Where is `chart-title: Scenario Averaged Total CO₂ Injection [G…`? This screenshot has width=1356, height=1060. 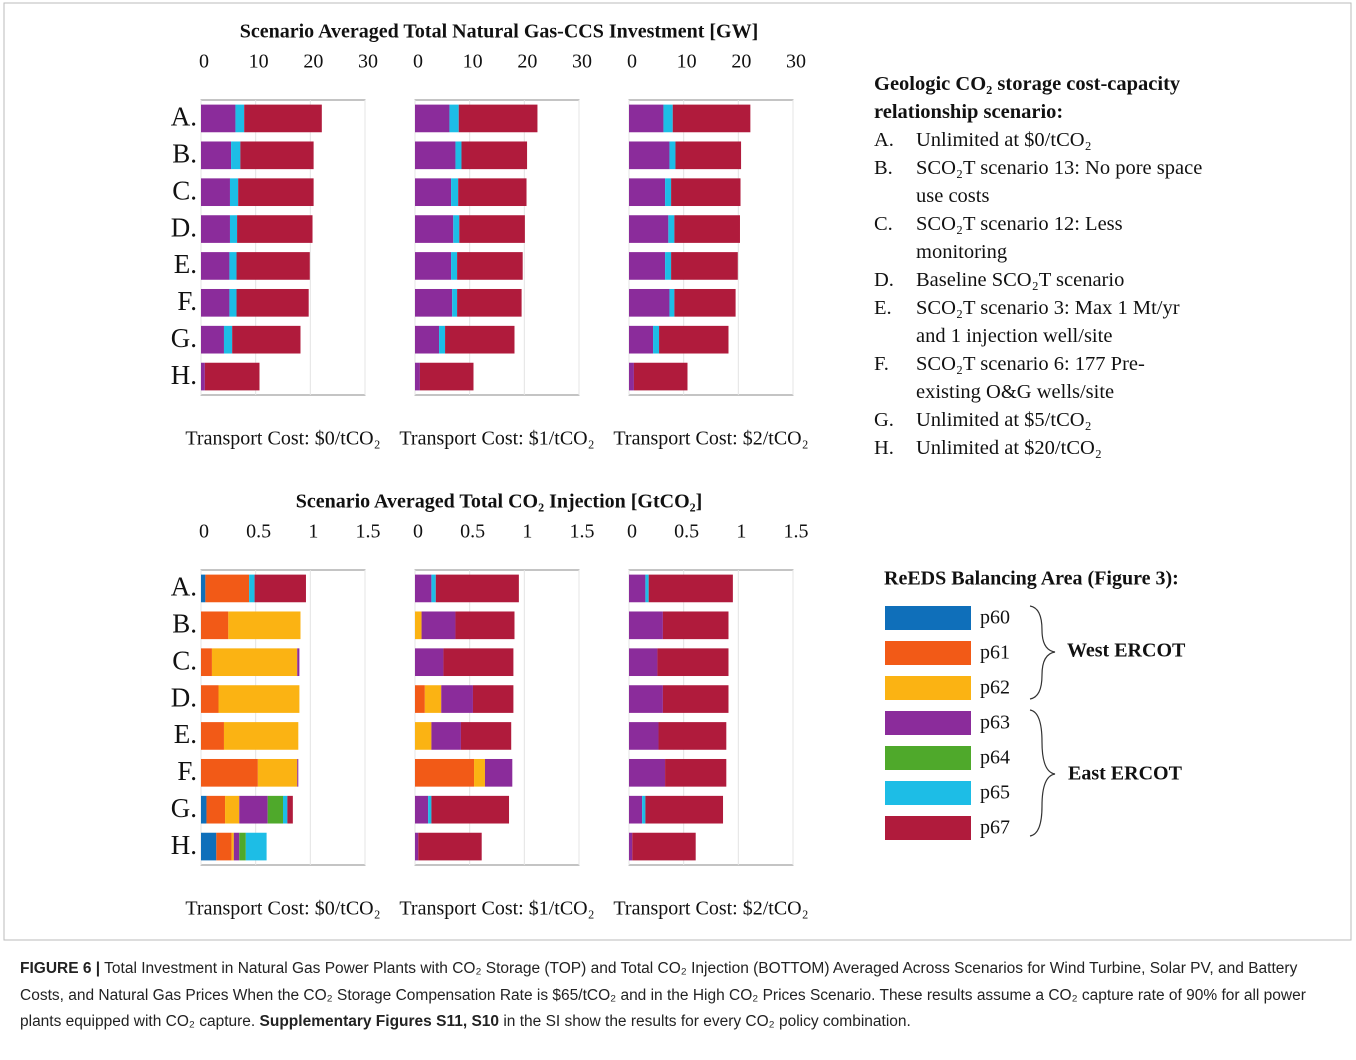
chart-title: Scenario Averaged Total CO₂ Injection [G… is located at coordinates (499, 502).